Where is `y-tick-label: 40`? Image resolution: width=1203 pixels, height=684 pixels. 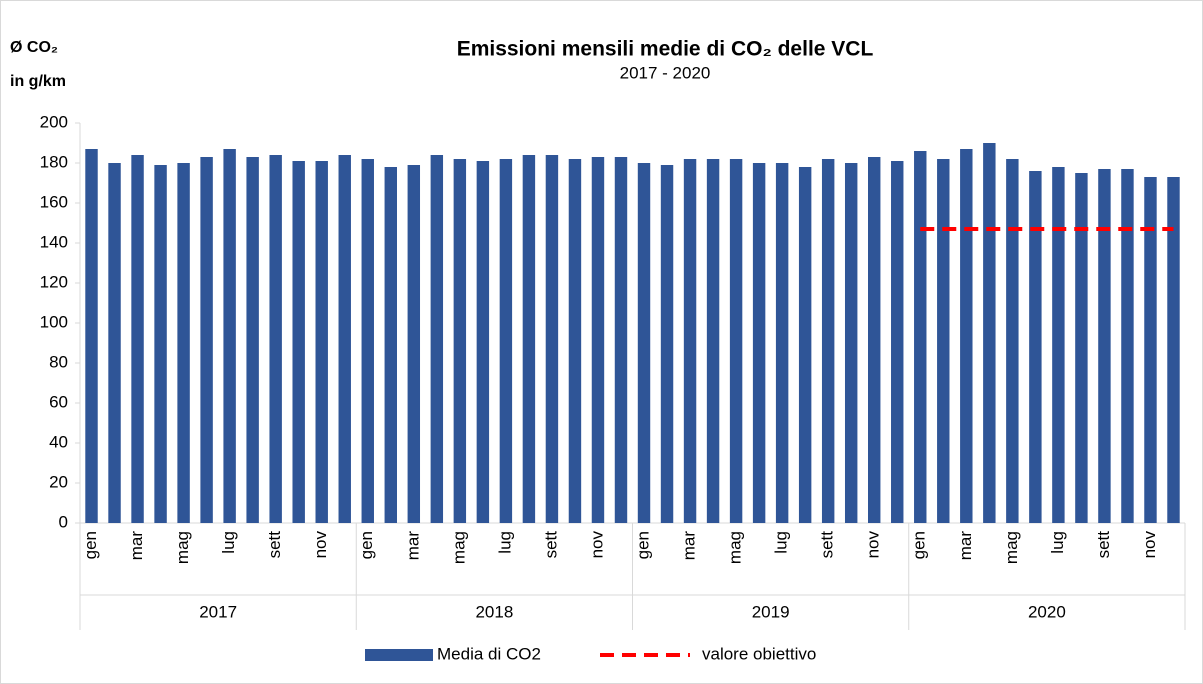
y-tick-label: 40 is located at coordinates (58, 441).